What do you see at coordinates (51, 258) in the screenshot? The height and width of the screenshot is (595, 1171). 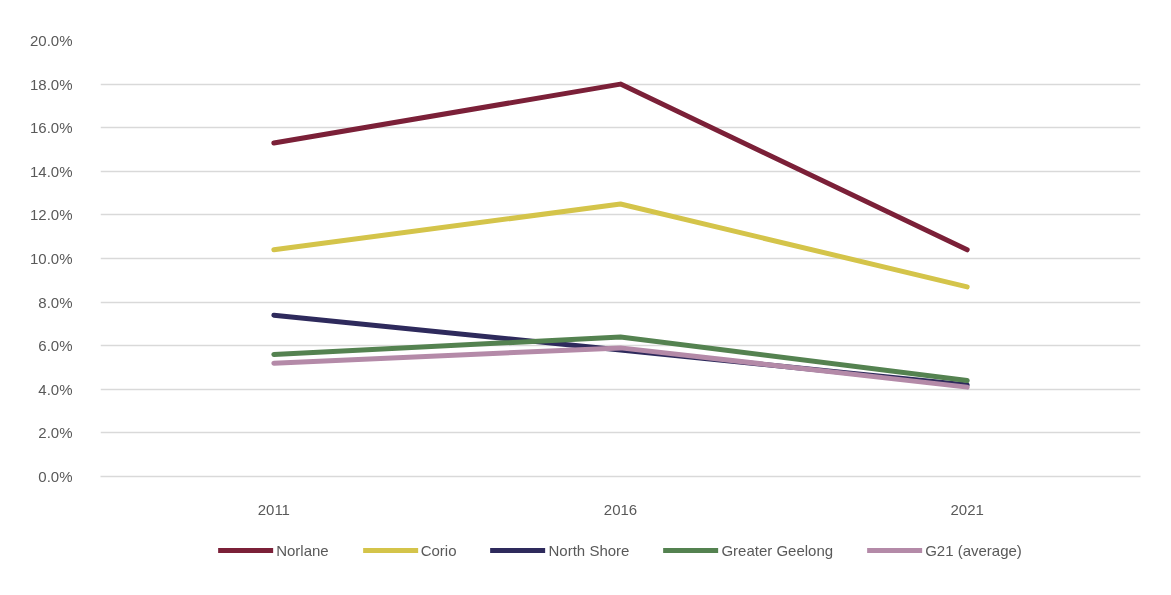 I see `y-tick-label: 10.0%` at bounding box center [51, 258].